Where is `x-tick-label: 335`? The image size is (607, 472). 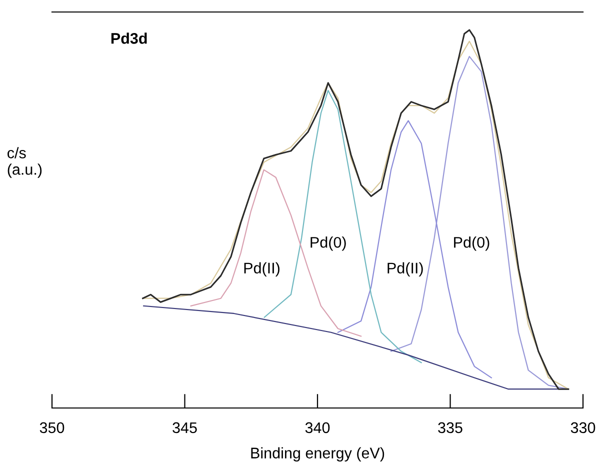
x-tick-label: 335 is located at coordinates (450, 428).